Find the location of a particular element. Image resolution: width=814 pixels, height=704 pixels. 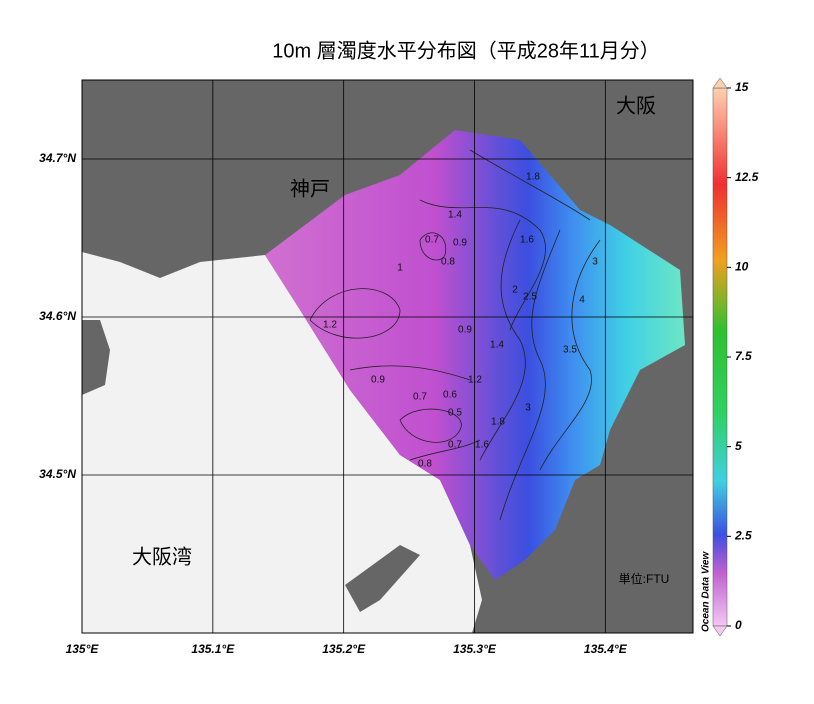

x-tick-label: 135.4°E is located at coordinates (606, 649).